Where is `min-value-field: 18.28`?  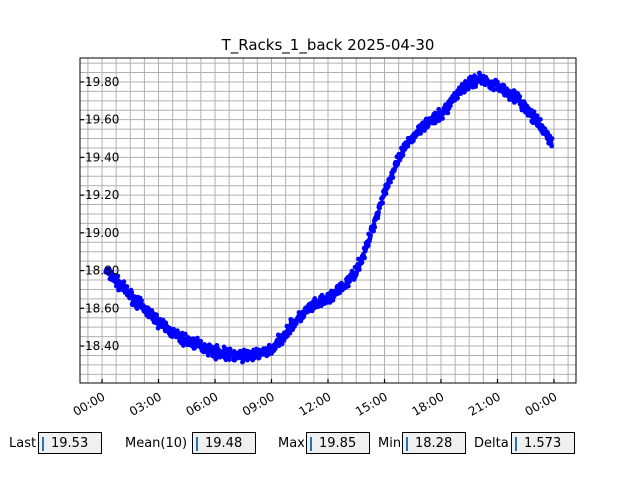
min-value-field: 18.28 is located at coordinates (434, 443).